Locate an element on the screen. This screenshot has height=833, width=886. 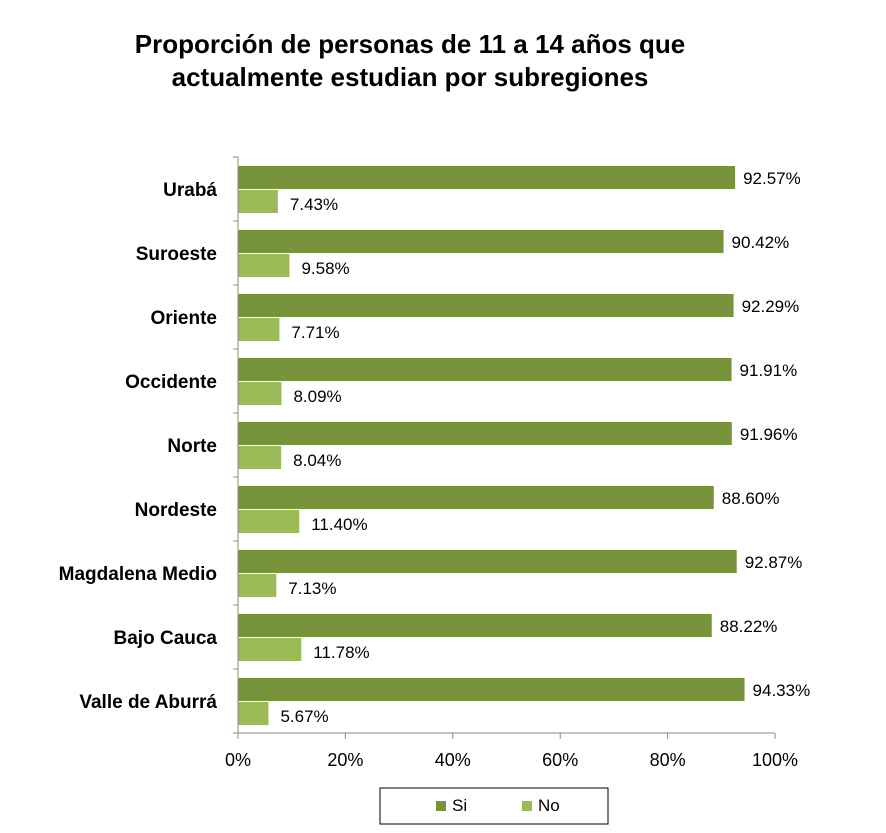
x-tick-label: 20% is located at coordinates (345, 760).